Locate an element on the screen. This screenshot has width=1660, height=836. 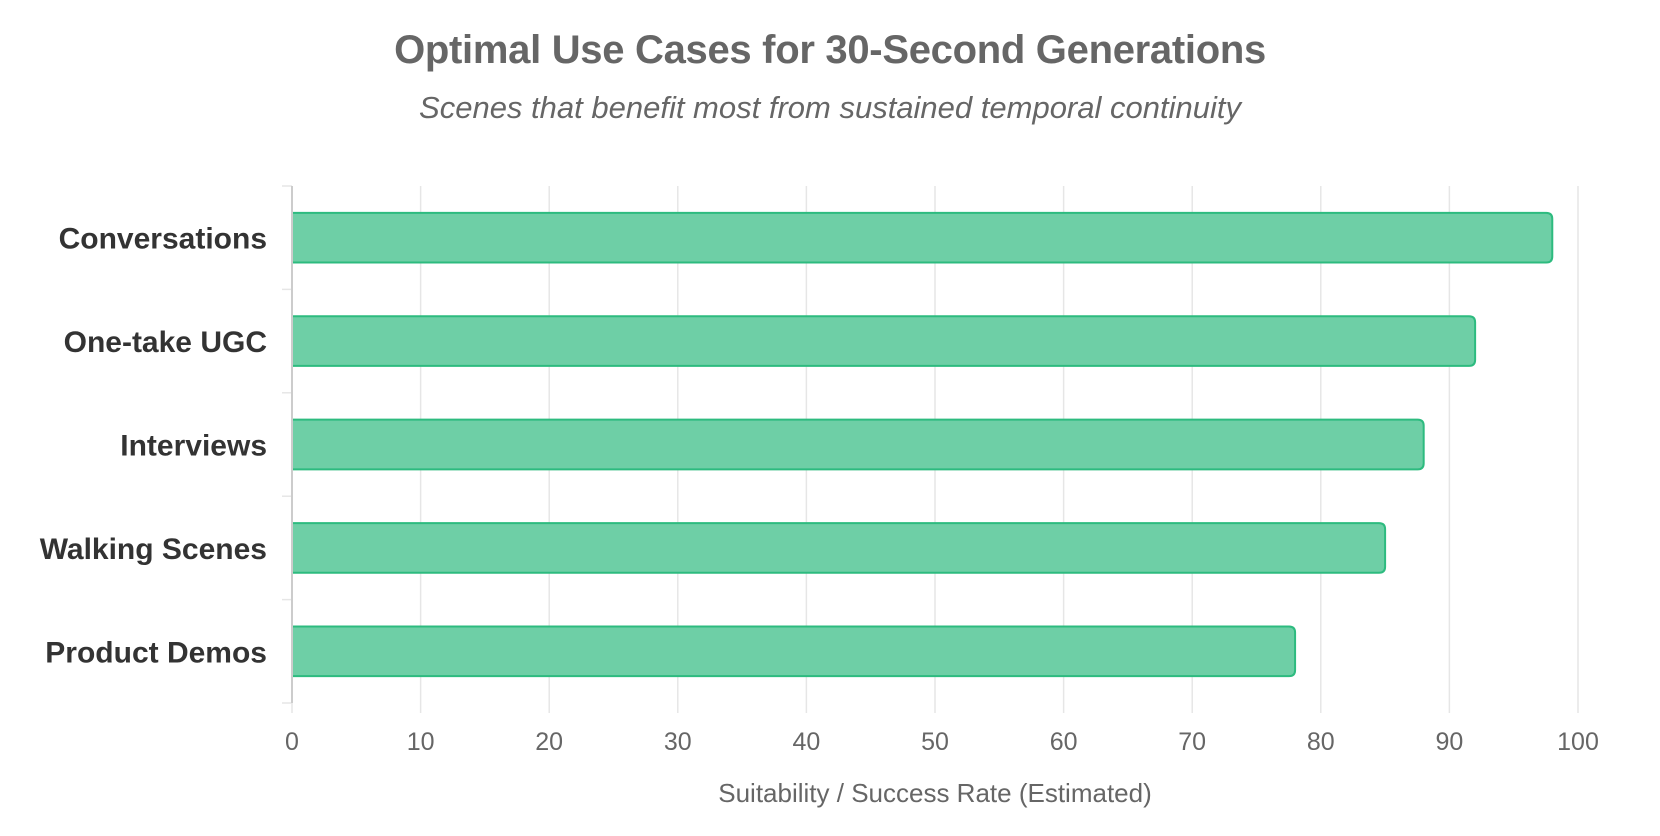
x-tick-label: 70 is located at coordinates (1192, 742).